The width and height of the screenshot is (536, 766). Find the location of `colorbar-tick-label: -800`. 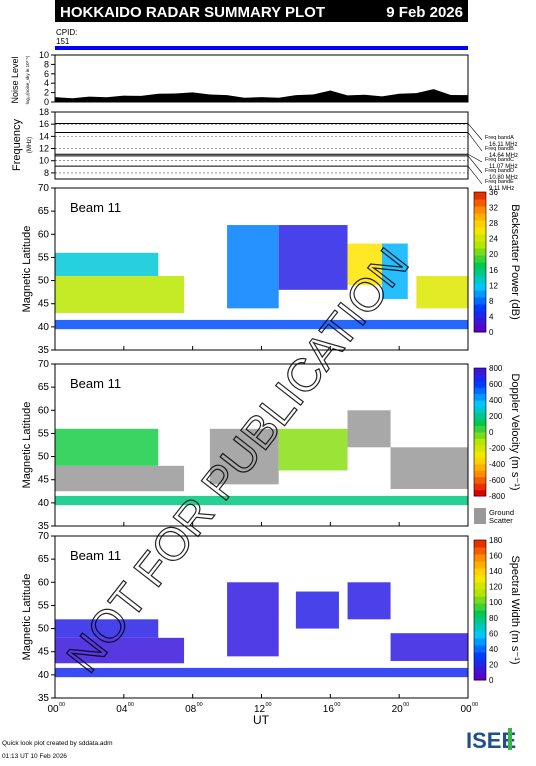

colorbar-tick-label: -800 is located at coordinates (497, 496).